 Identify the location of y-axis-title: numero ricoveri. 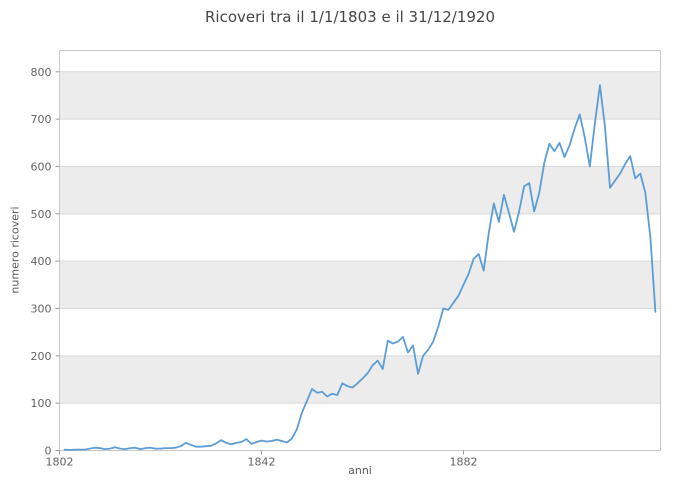
(15, 250).